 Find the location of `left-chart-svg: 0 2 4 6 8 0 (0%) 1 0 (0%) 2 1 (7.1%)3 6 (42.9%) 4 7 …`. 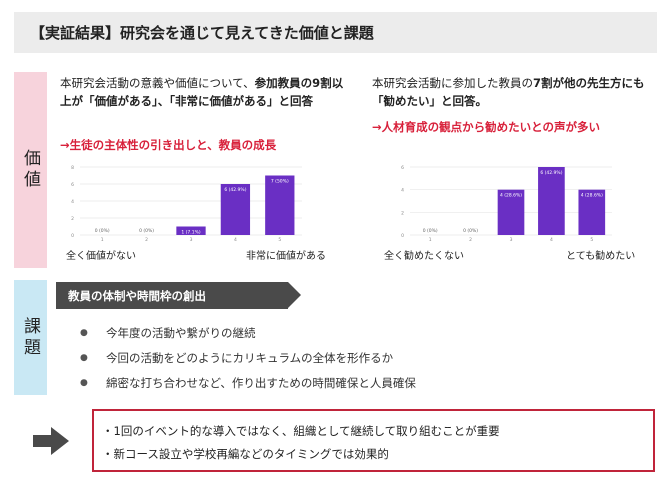

left-chart-svg: 0 2 4 6 8 0 (0%) 1 0 (0%) 2 1 (7.1%)3 6 (42.9%) 4 7 … is located at coordinates (186, 204).